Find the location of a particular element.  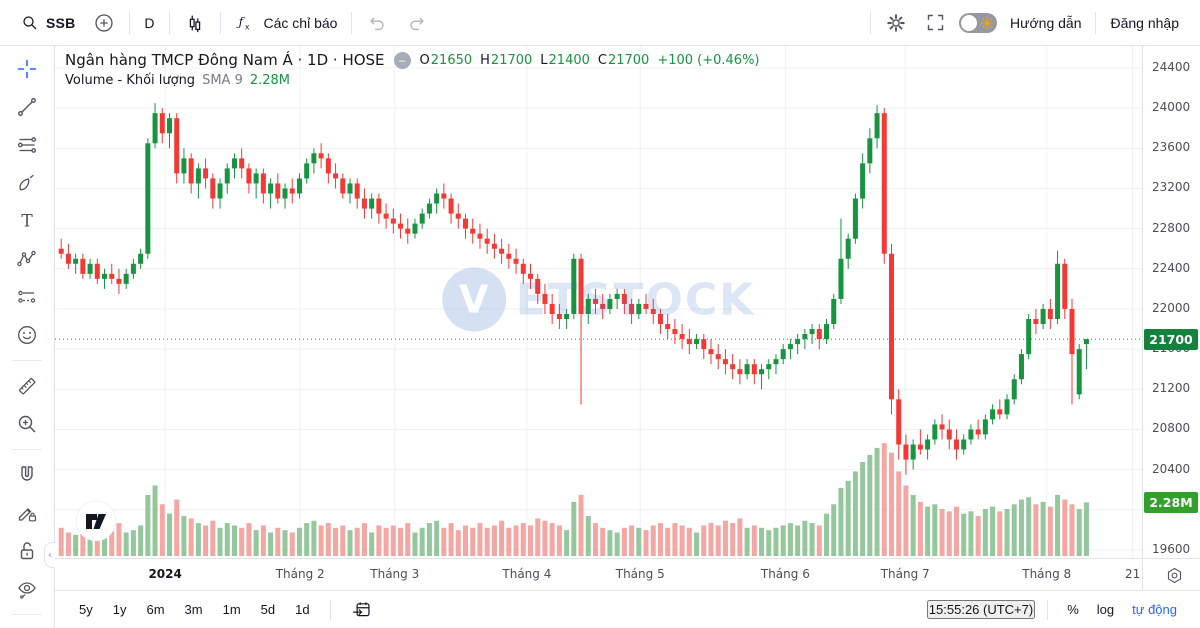

price-axis-label: 20800 is located at coordinates (1171, 428).